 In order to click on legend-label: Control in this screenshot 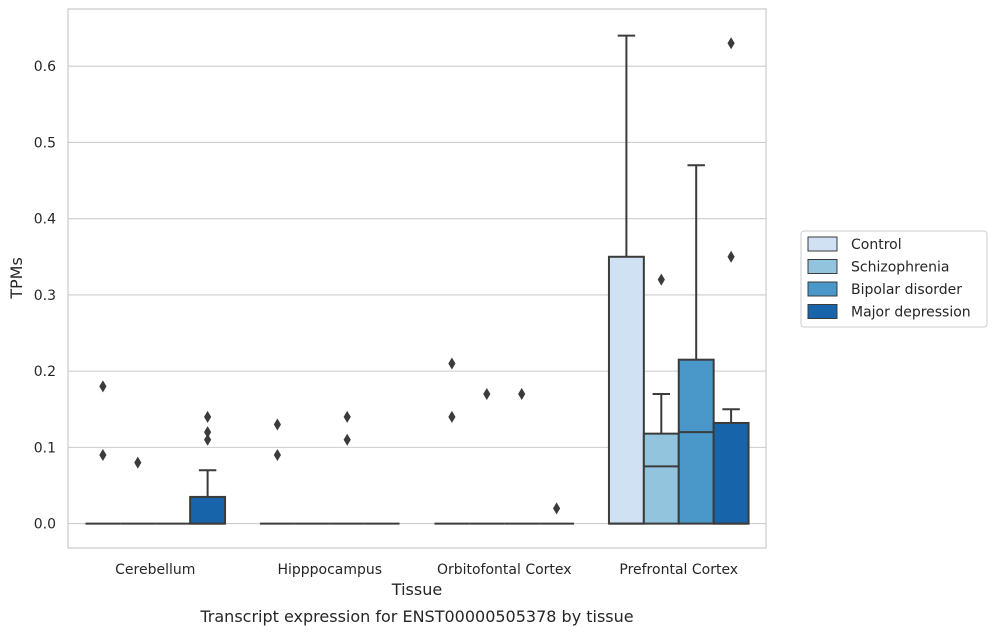, I will do `click(876, 245)`.